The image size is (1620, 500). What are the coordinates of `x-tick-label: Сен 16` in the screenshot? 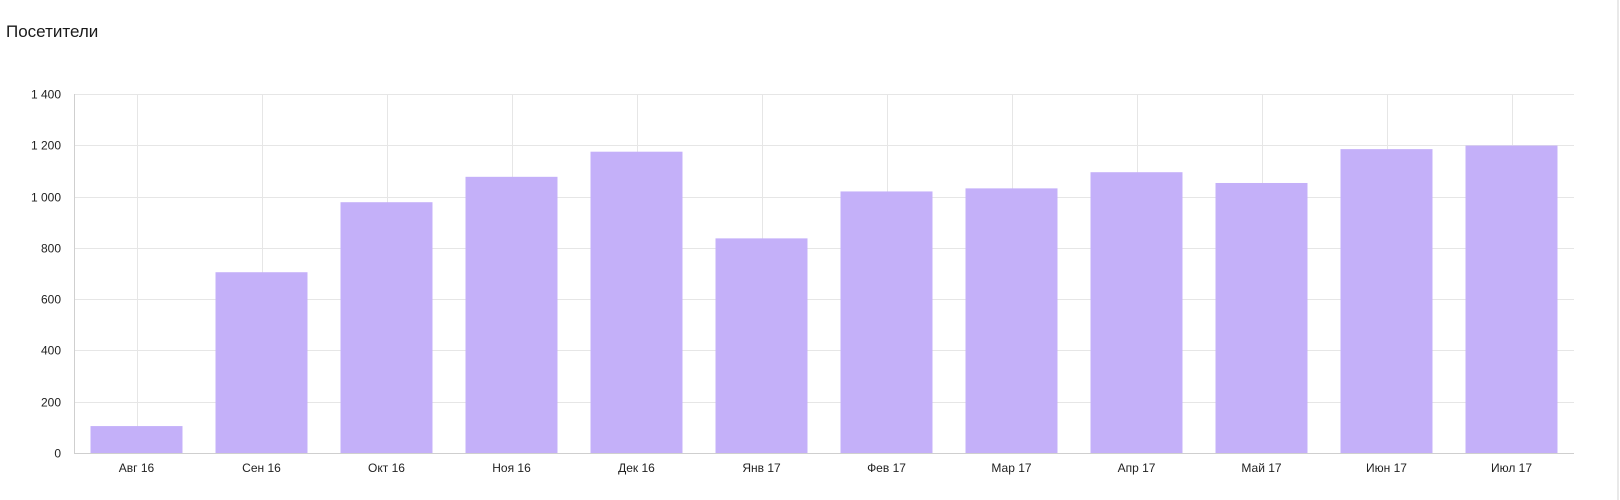 It's located at (261, 468).